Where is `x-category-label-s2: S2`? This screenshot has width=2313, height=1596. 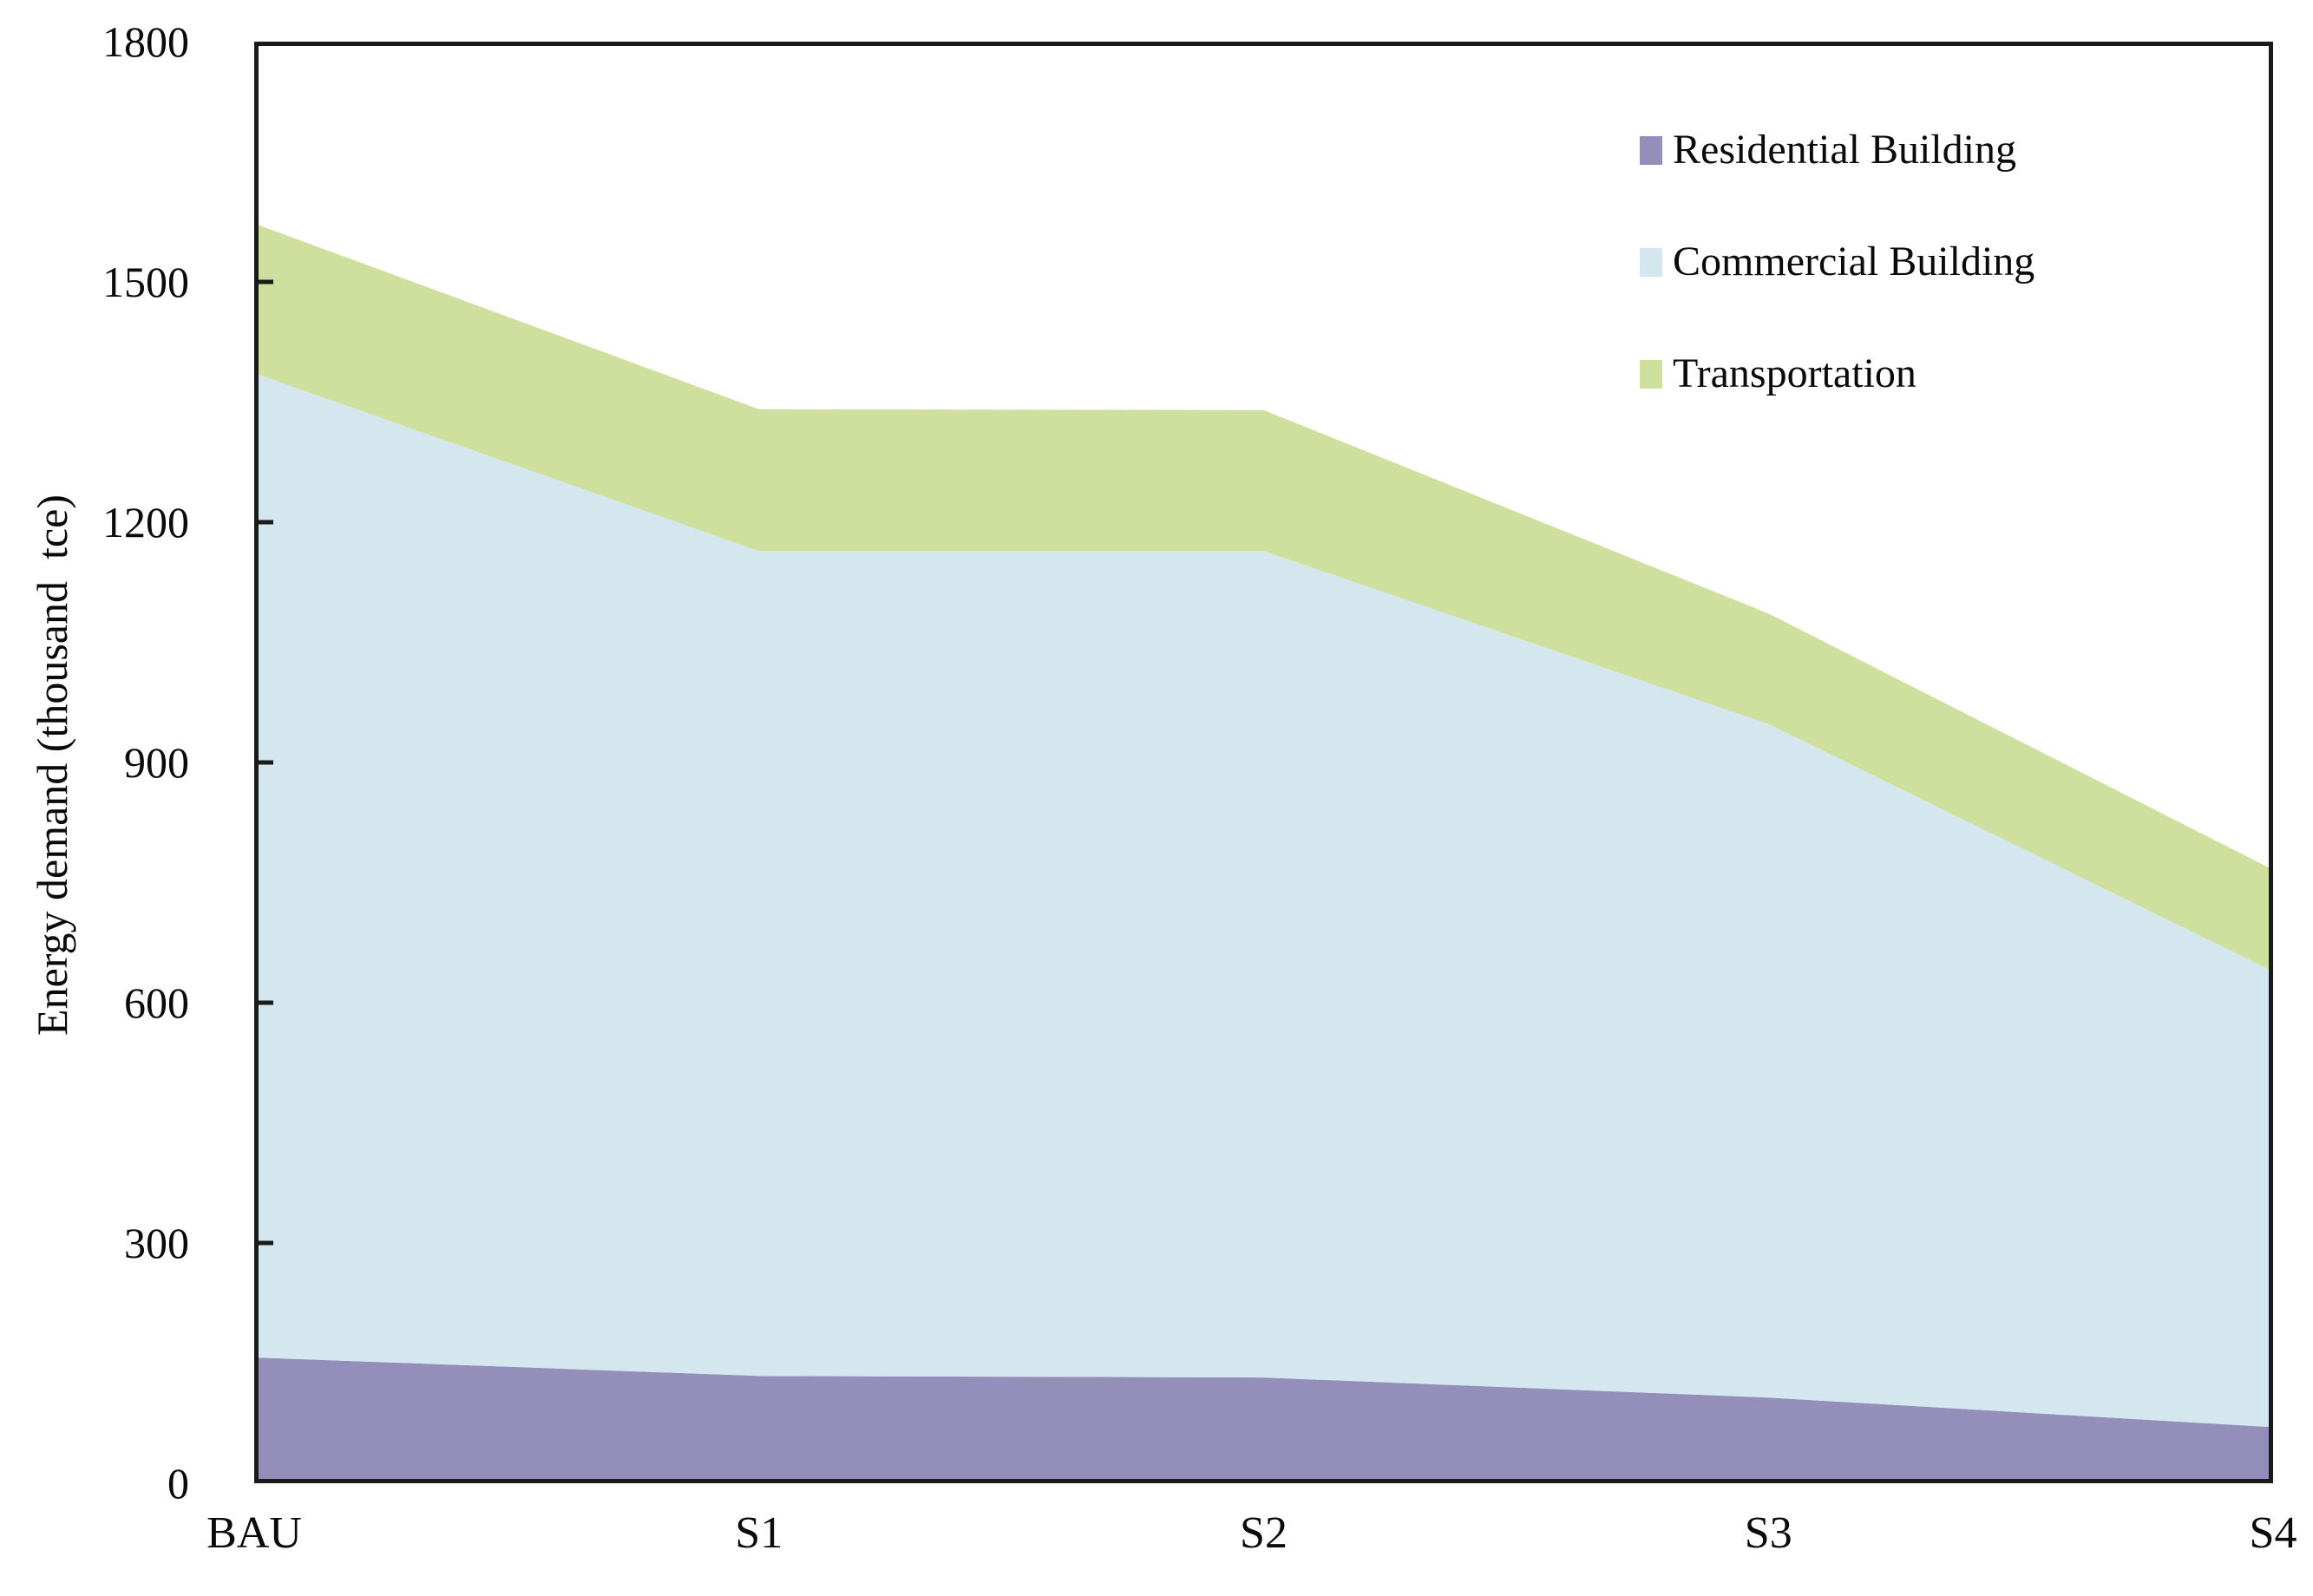 x-category-label-s2: S2 is located at coordinates (1264, 1533).